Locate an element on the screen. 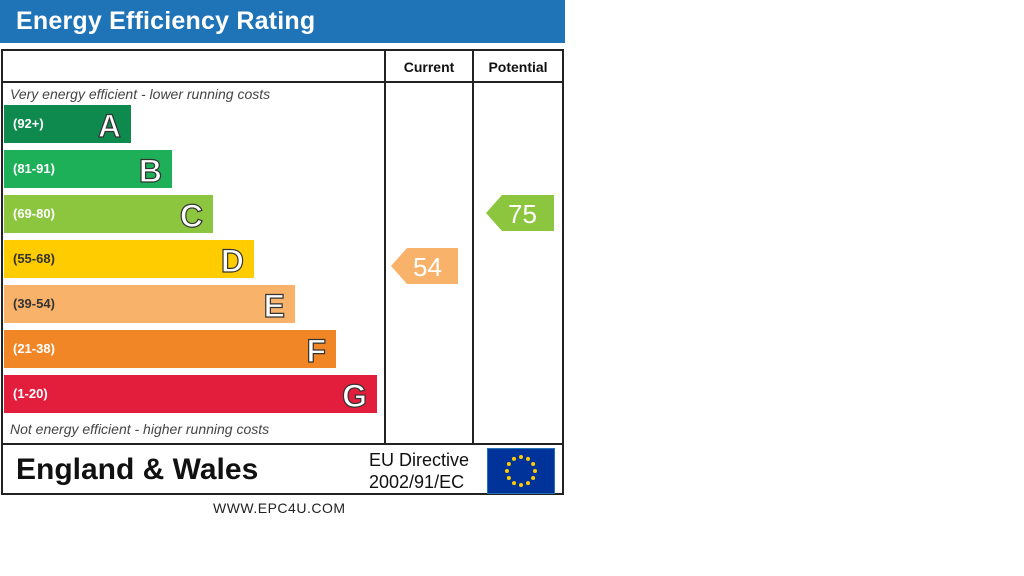 The width and height of the screenshot is (1024, 576). current-arrow is located at coordinates (424, 266).